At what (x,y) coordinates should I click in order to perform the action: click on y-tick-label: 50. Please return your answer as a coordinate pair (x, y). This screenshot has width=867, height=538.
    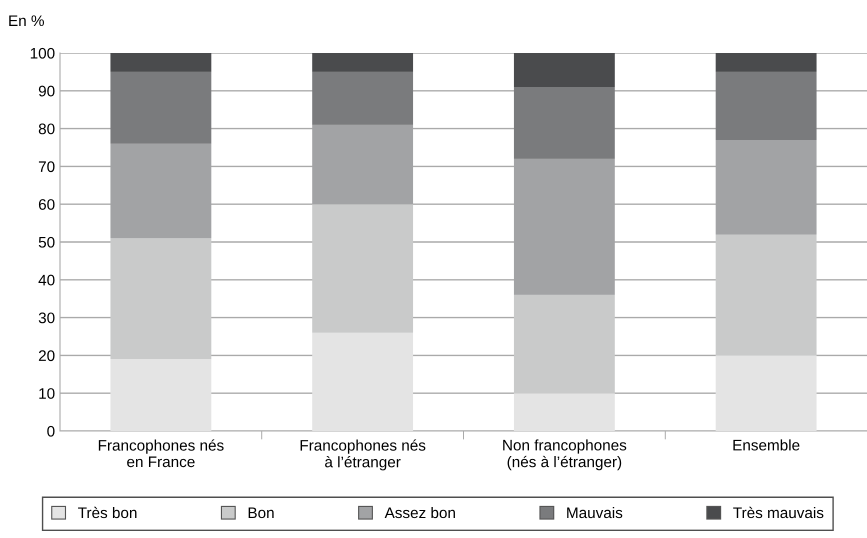
    Looking at the image, I should click on (46, 242).